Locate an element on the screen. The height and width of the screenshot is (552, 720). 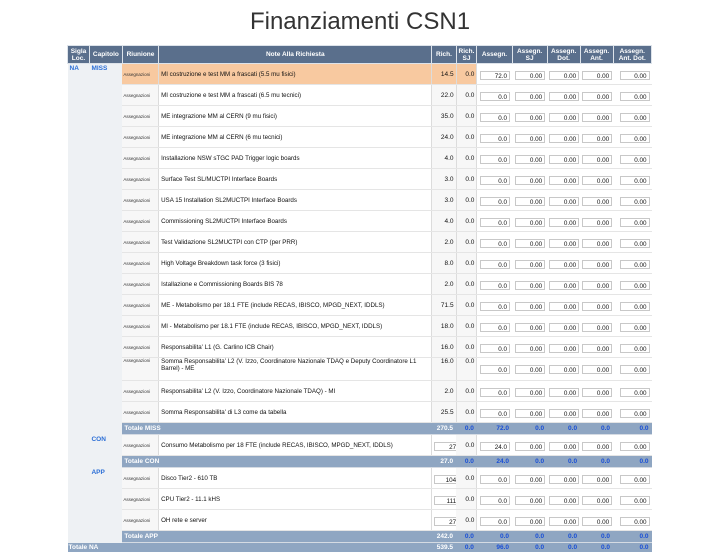
rich-input: 111.0 is located at coordinates (445, 500).